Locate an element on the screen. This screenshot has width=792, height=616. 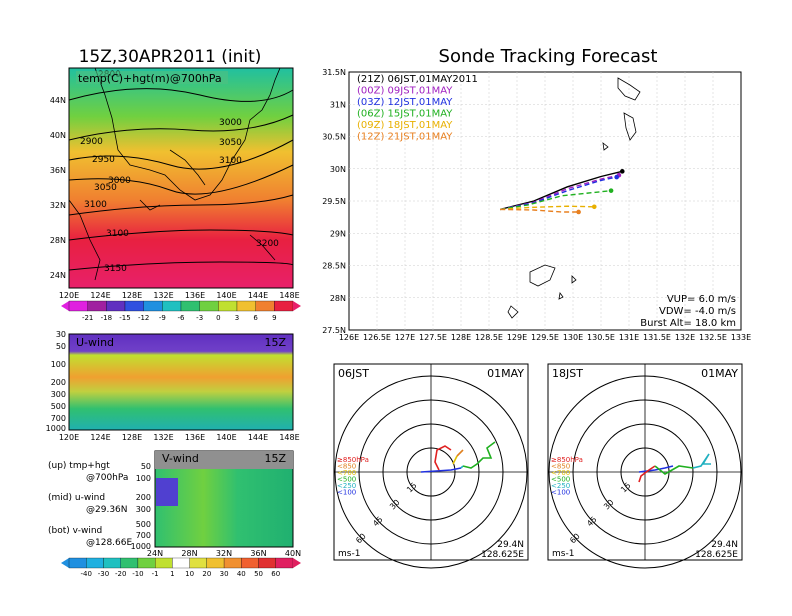
colorbar-tick-label: -18 is located at coordinates (106, 318).